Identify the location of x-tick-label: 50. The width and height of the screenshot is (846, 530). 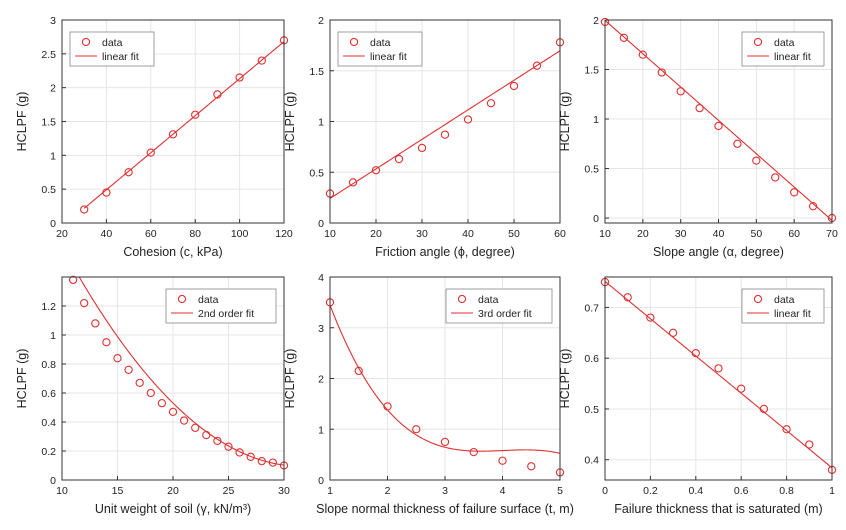
(514, 234).